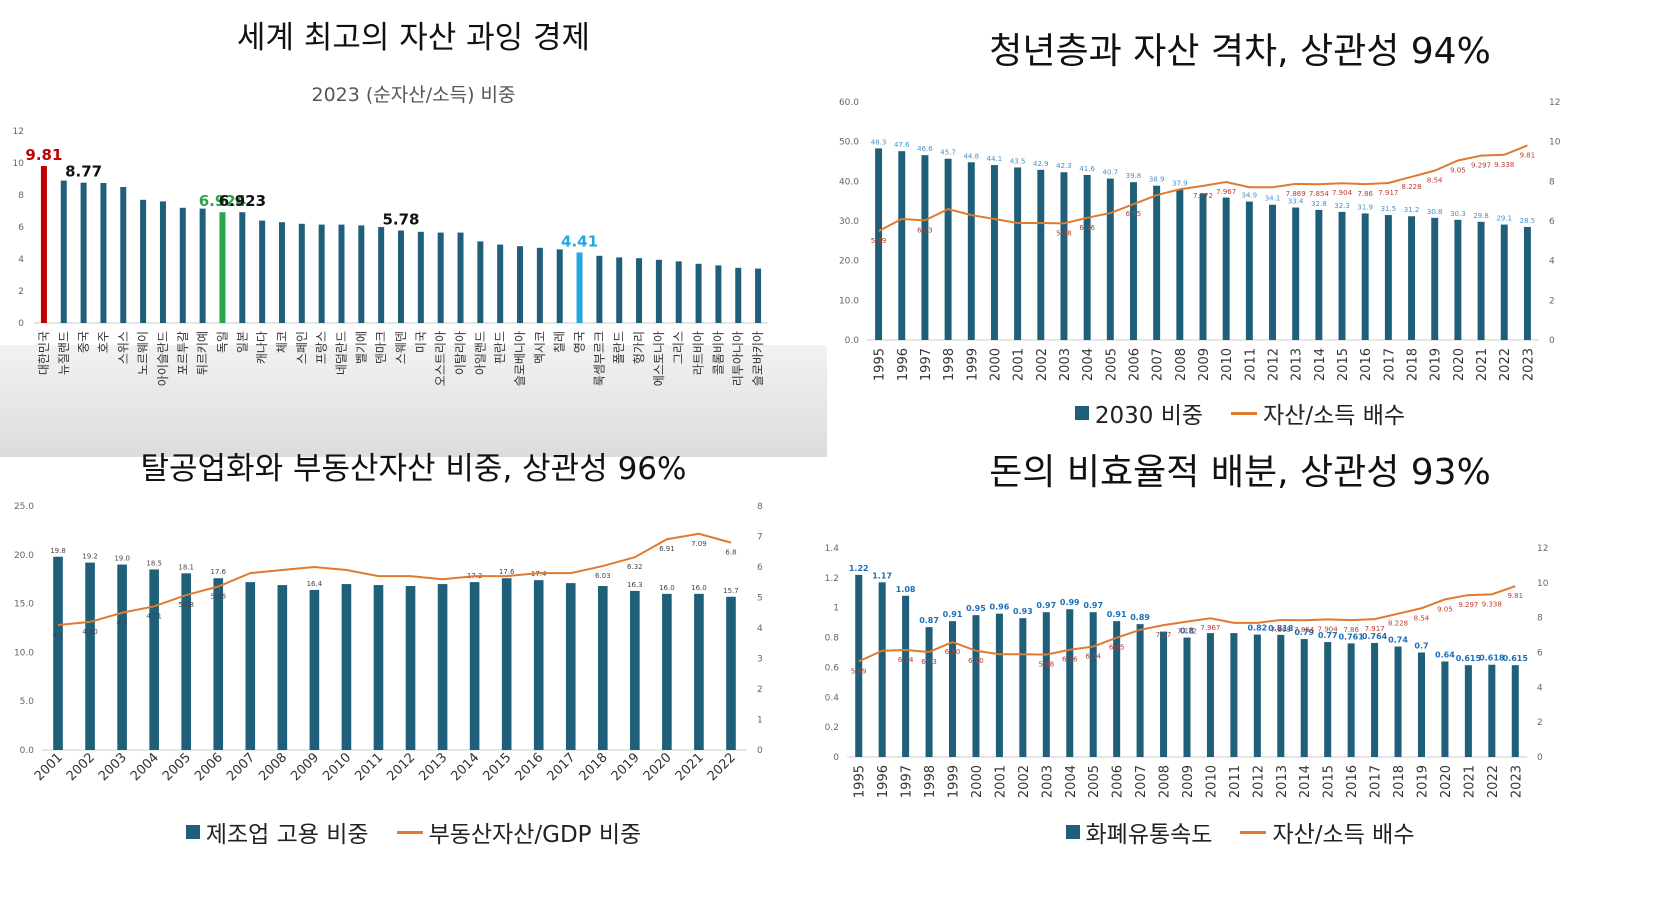 This screenshot has width=1653, height=904. What do you see at coordinates (1070, 602) in the screenshot?
I see `bar-data-label: 0.99` at bounding box center [1070, 602].